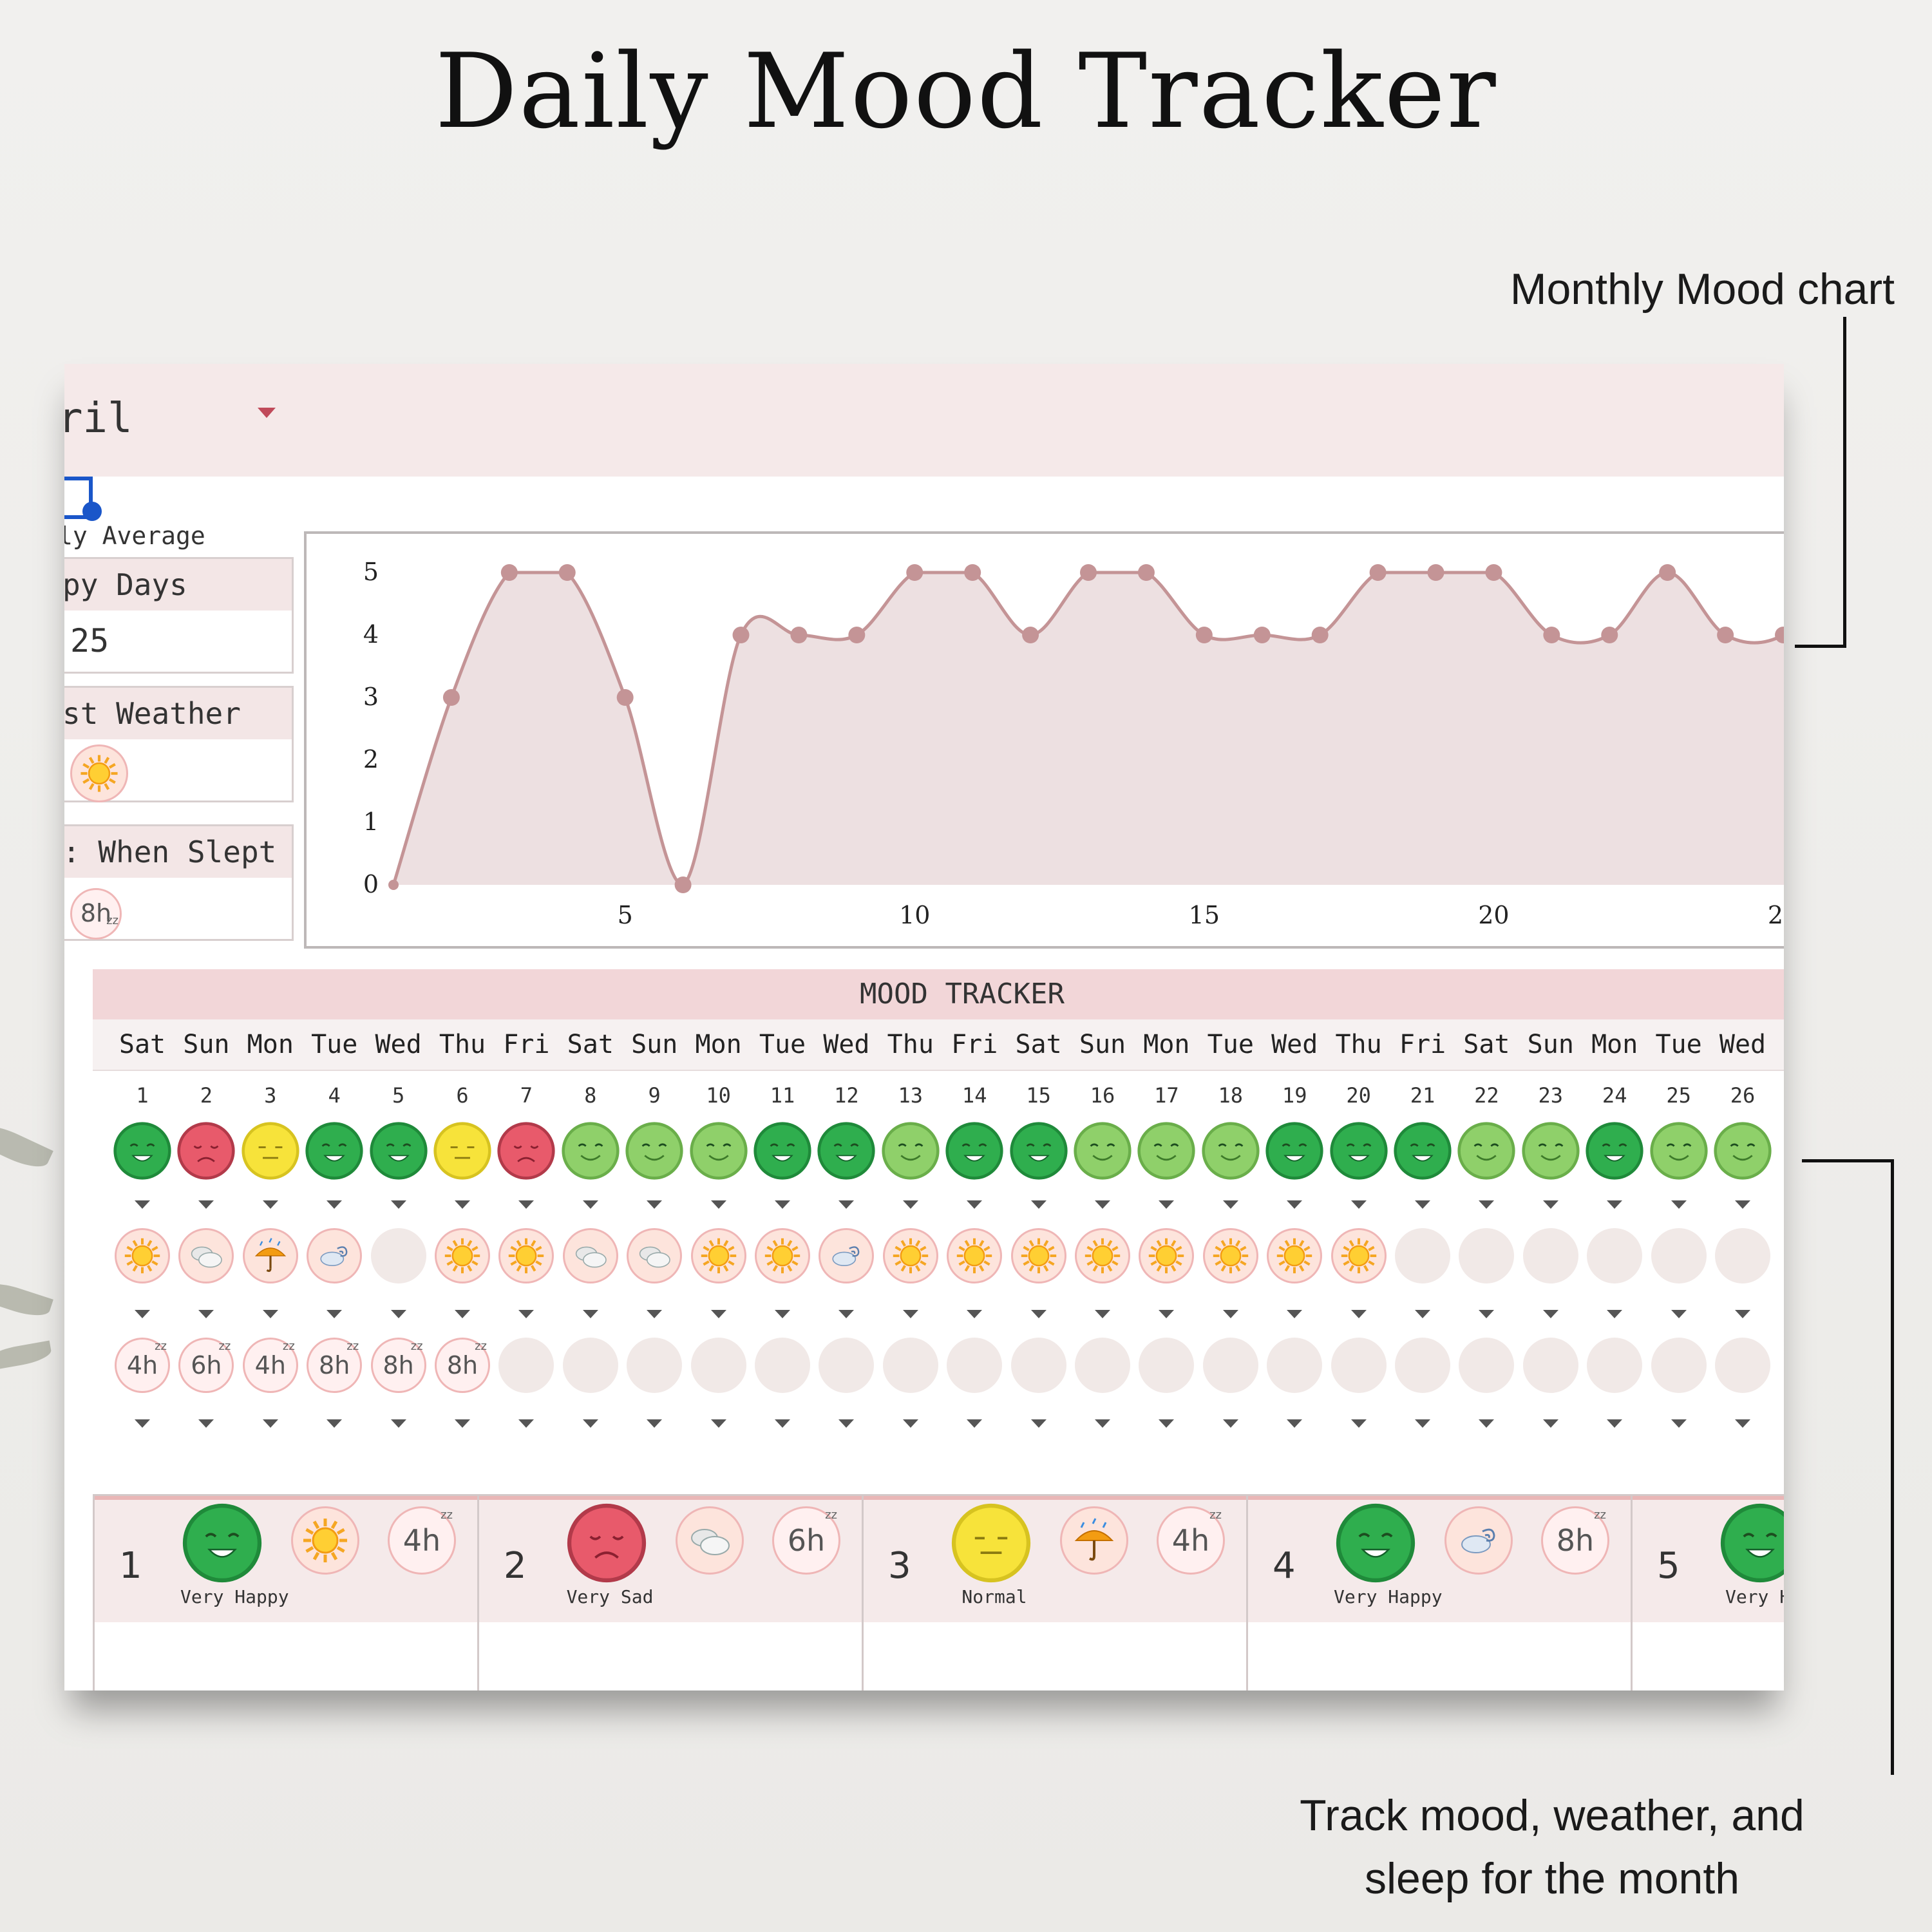  What do you see at coordinates (288, 1592) in the screenshot?
I see `day-card-1: 1 4h zz Very Happy` at bounding box center [288, 1592].